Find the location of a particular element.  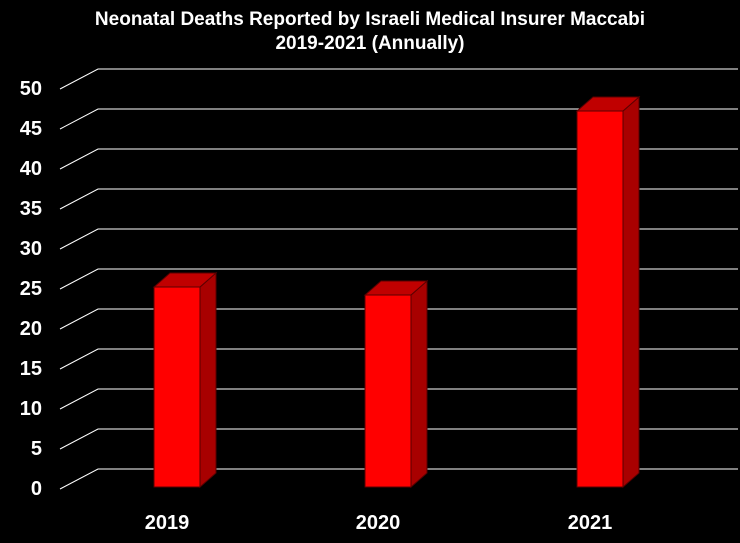

bar-front-2021 is located at coordinates (600, 299).